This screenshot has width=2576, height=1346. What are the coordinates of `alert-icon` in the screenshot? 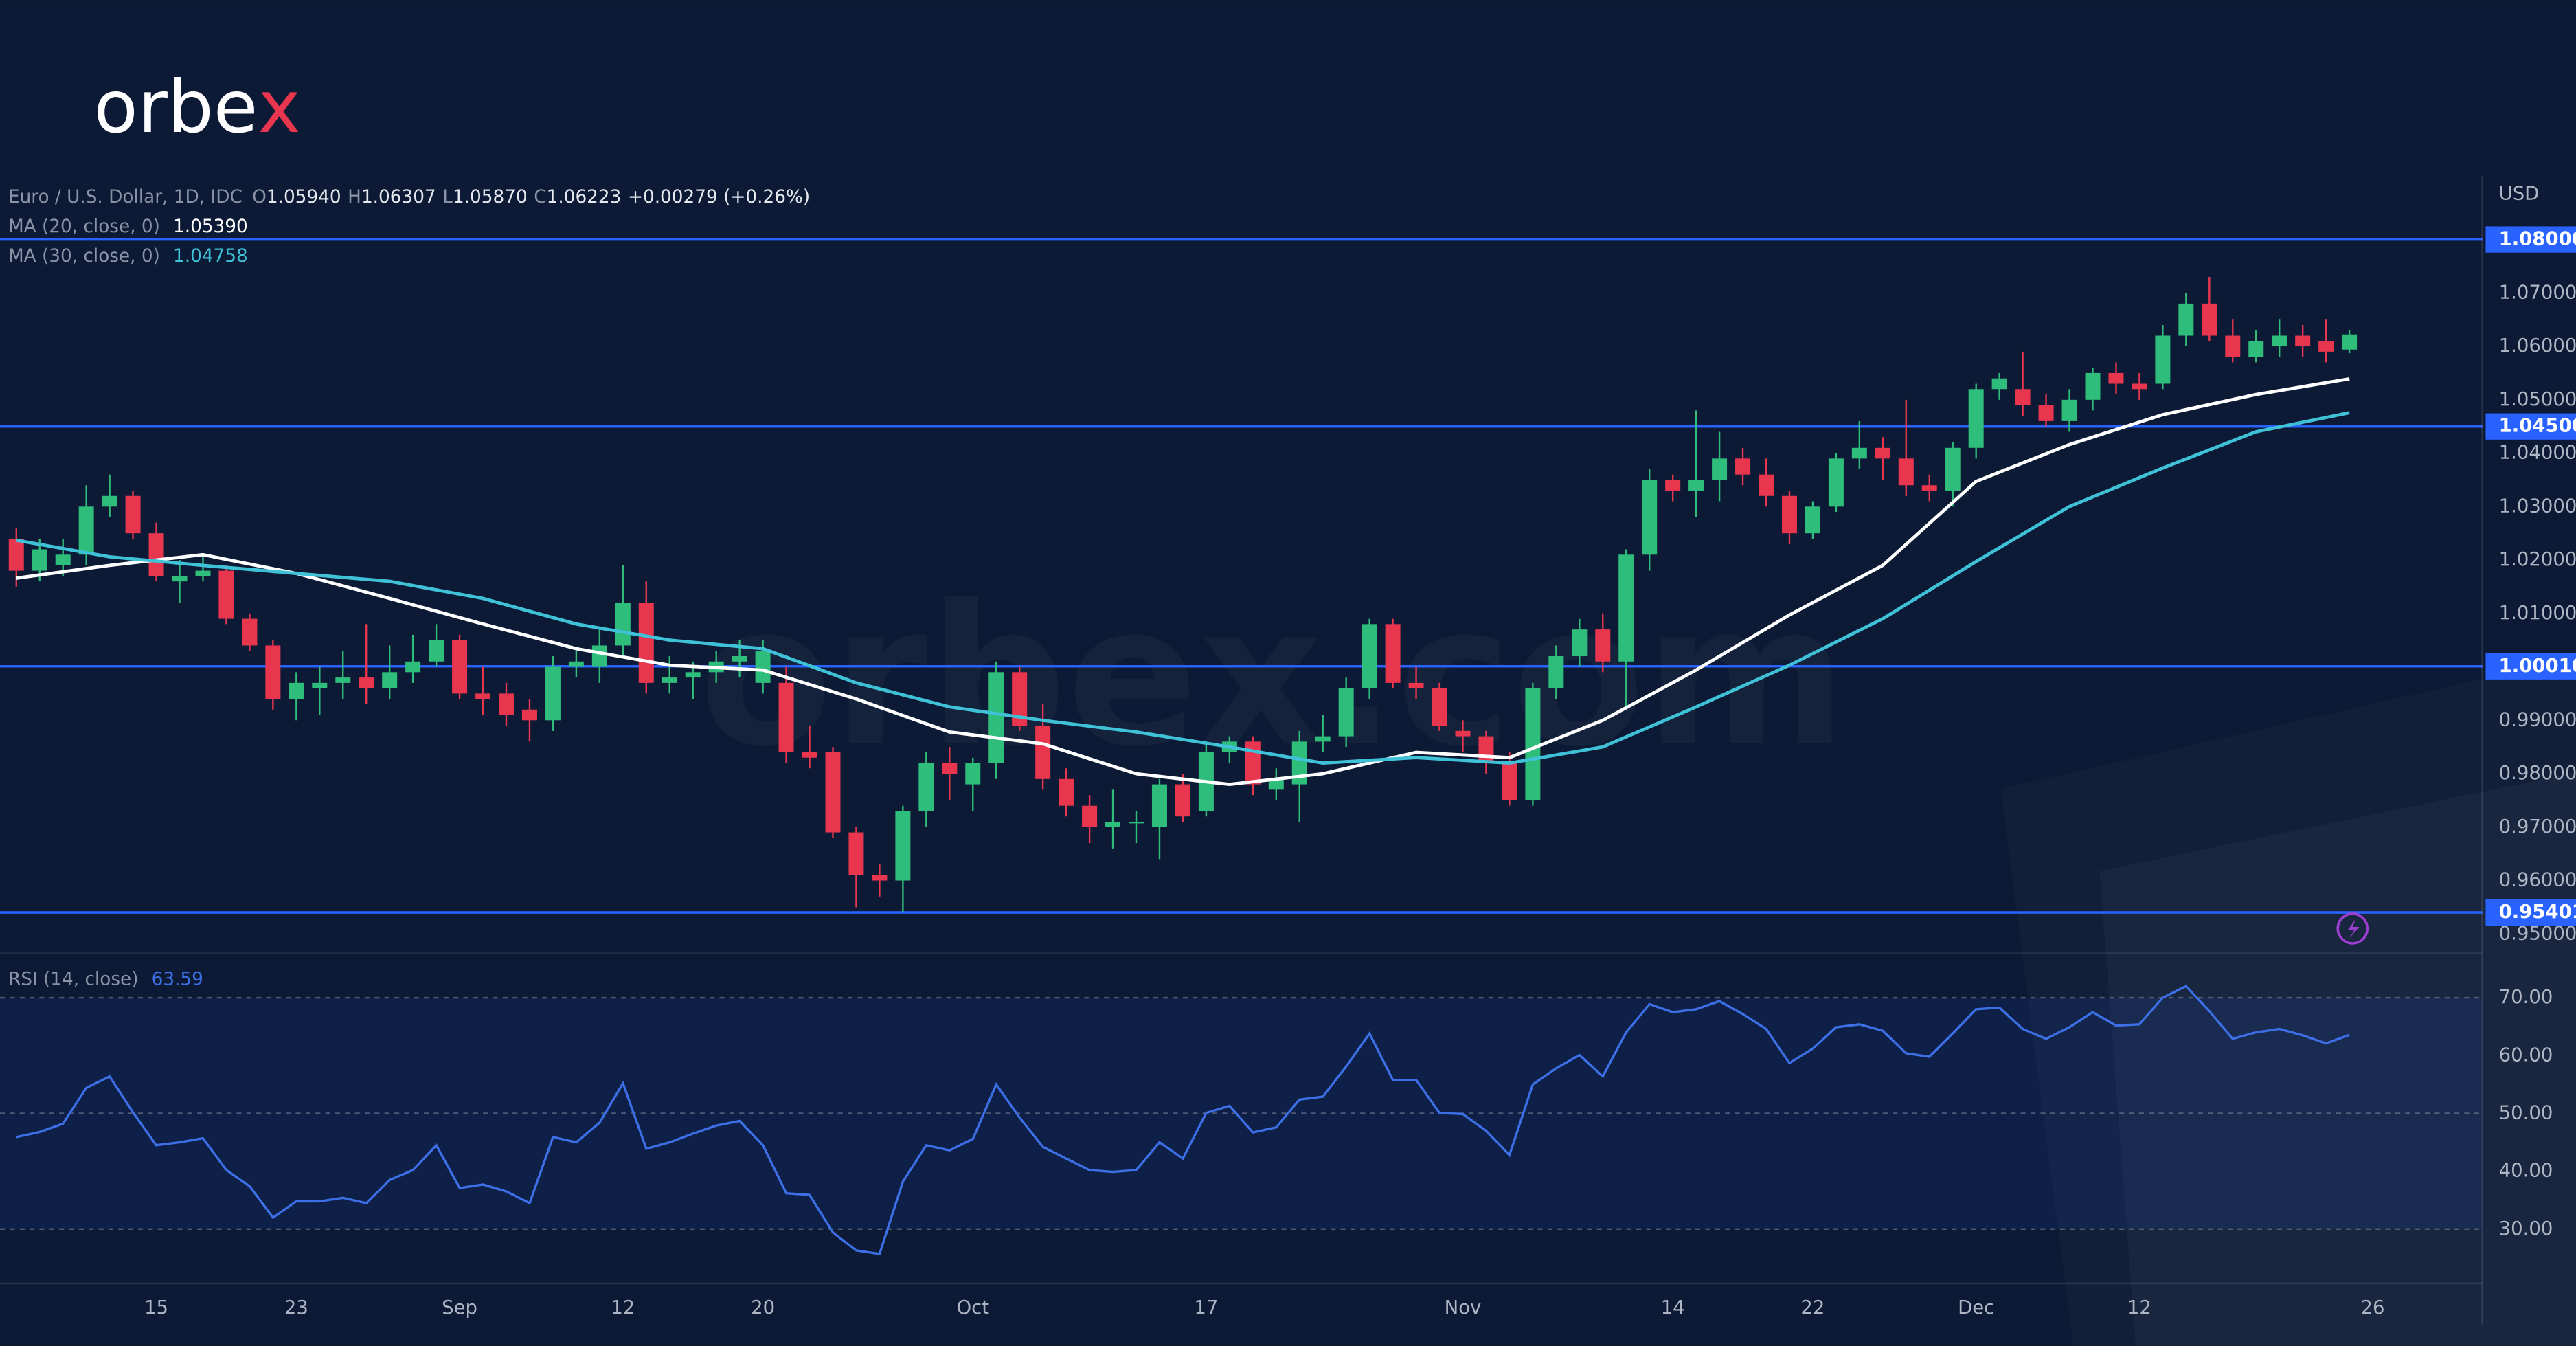 It's located at (2352, 928).